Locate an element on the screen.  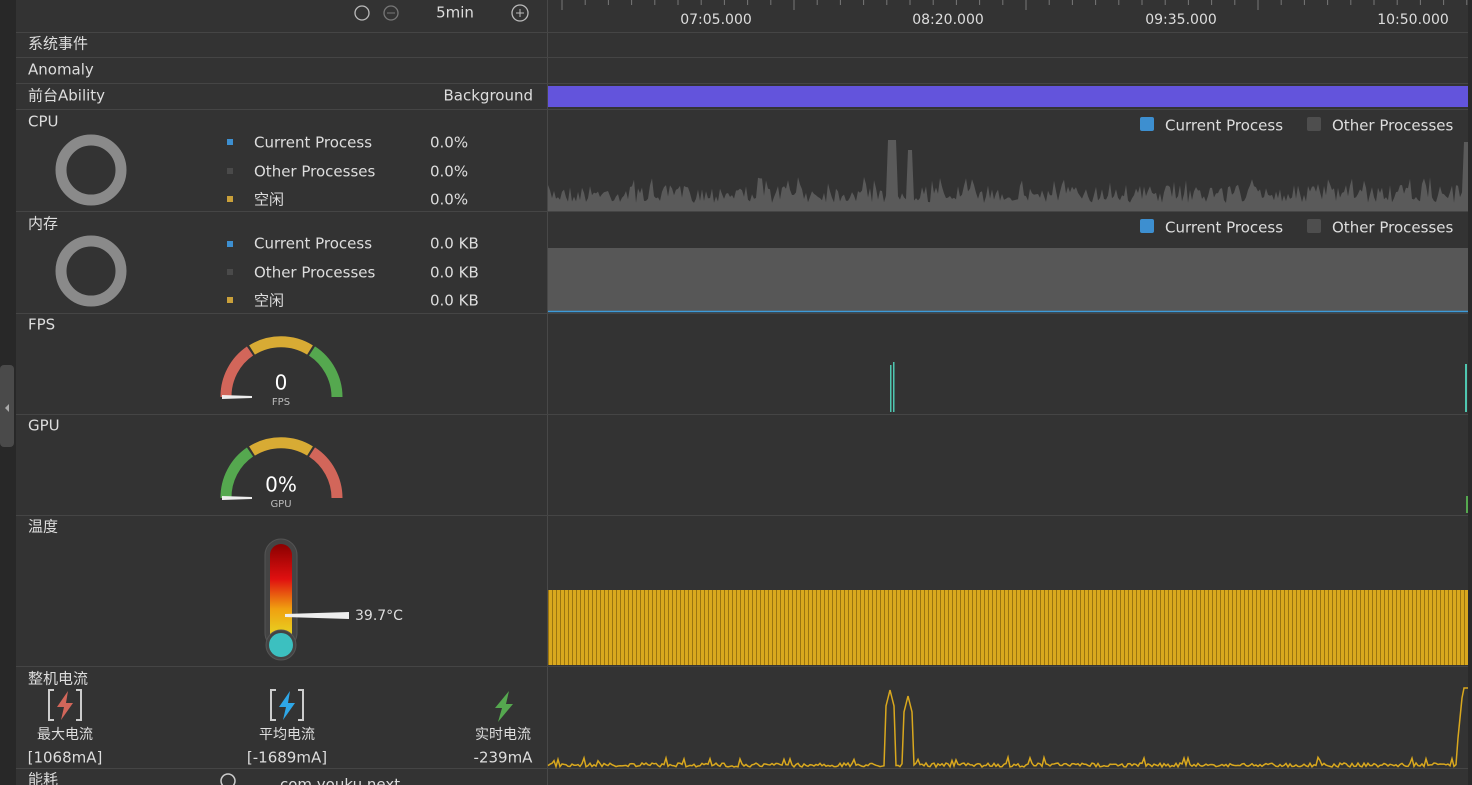
current-line is located at coordinates (1007, 728).